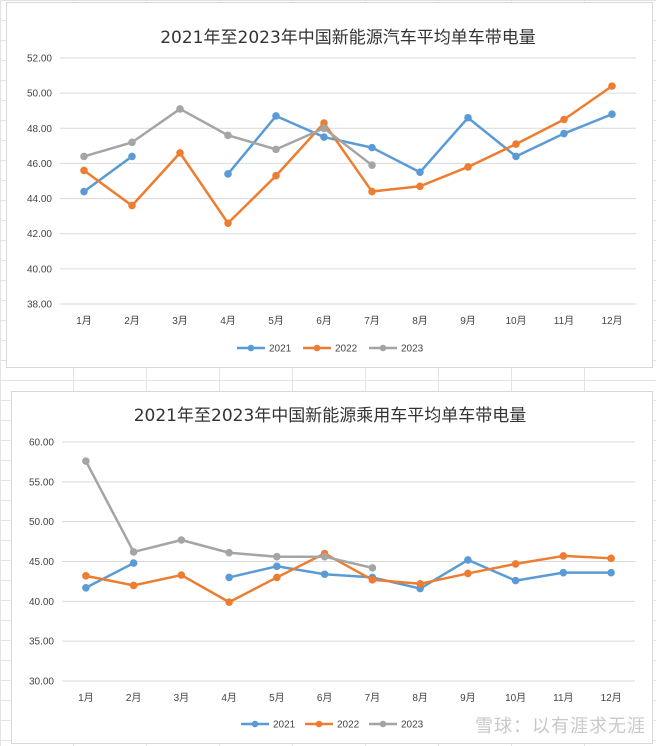 This screenshot has height=746, width=656. What do you see at coordinates (372, 321) in the screenshot?
I see `x-tick-label: 7月` at bounding box center [372, 321].